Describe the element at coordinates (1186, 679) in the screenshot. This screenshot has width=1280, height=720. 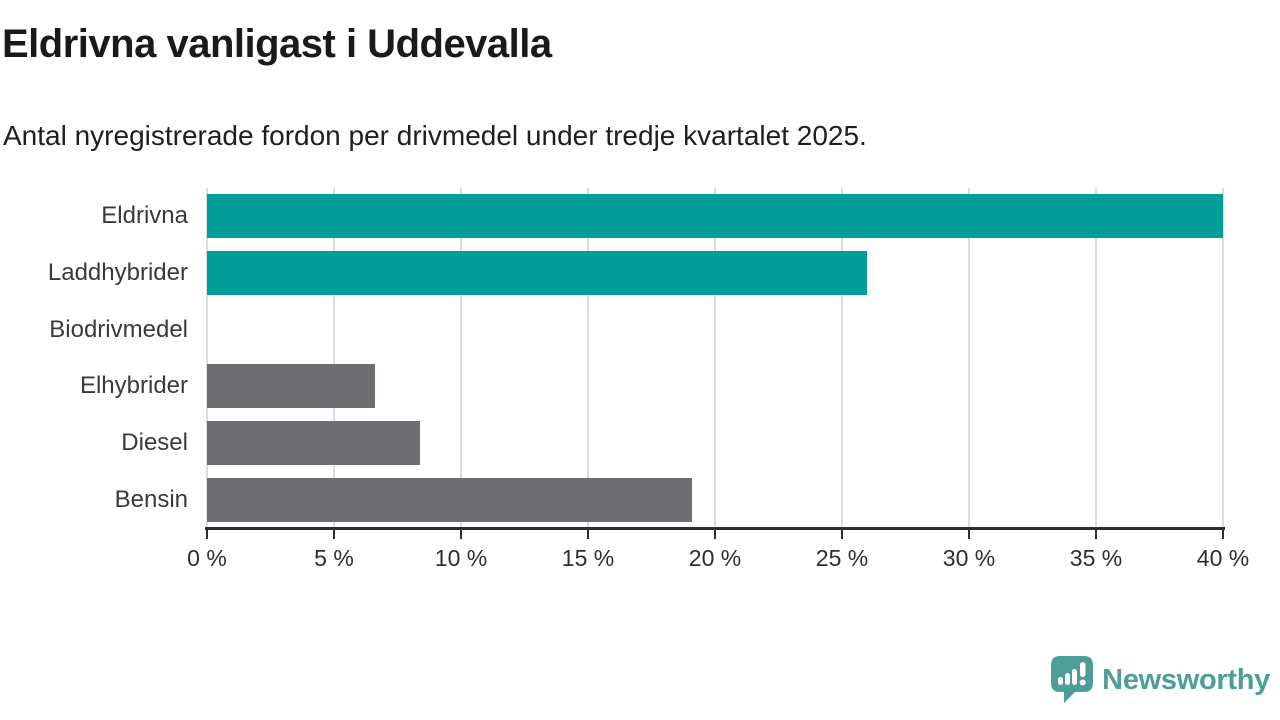
I see `brand-name: Newsworthy` at that location.